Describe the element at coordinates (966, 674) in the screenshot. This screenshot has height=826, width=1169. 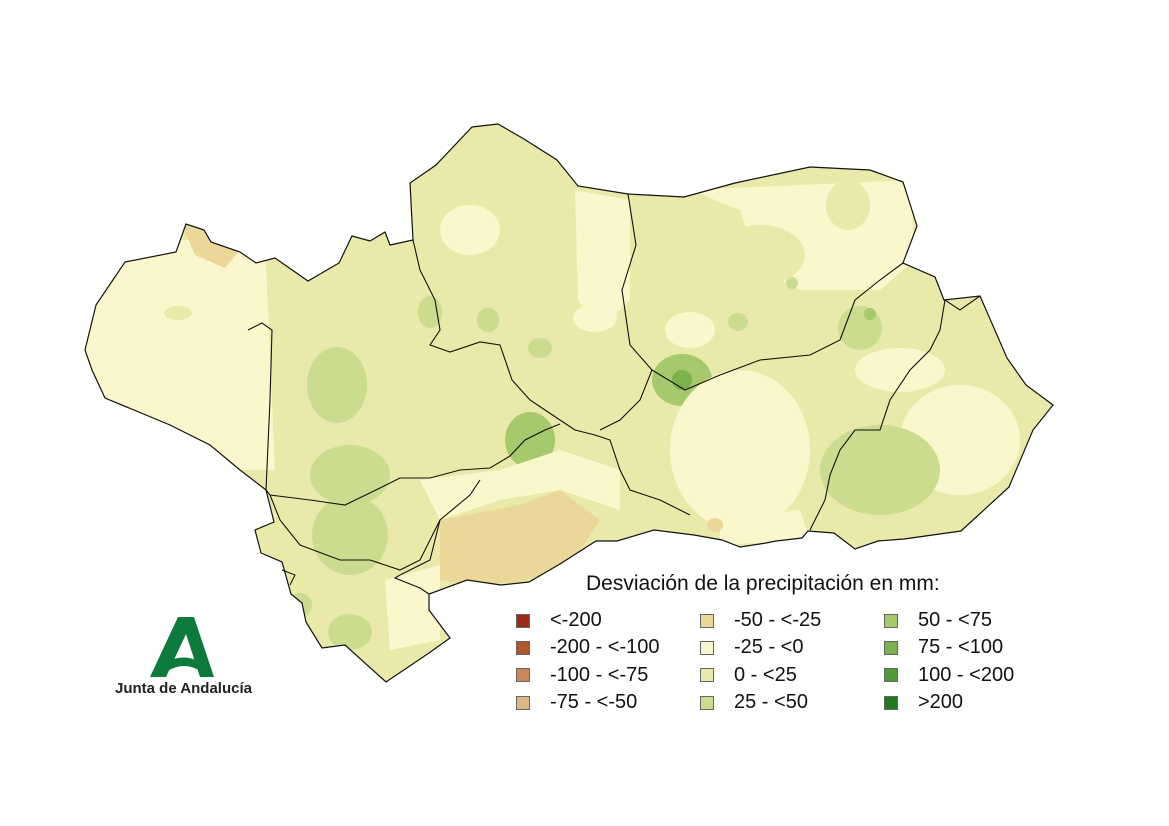
I see `legend-label: 100 - <200` at that location.